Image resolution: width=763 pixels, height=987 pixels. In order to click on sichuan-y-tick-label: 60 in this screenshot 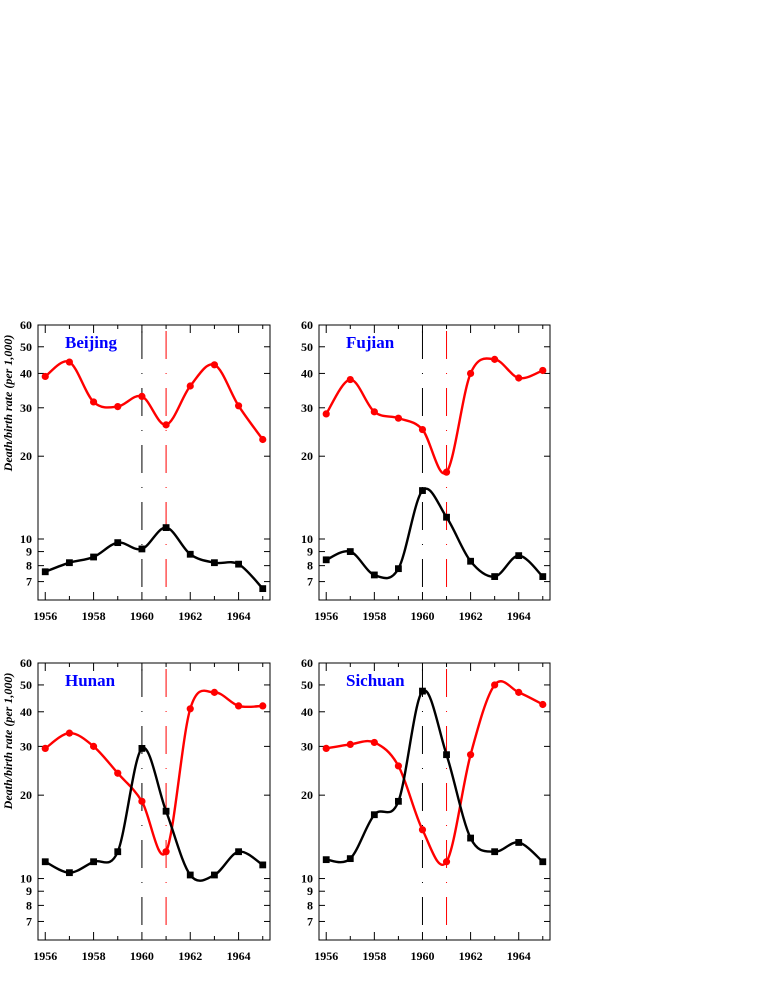, I will do `click(307, 663)`.